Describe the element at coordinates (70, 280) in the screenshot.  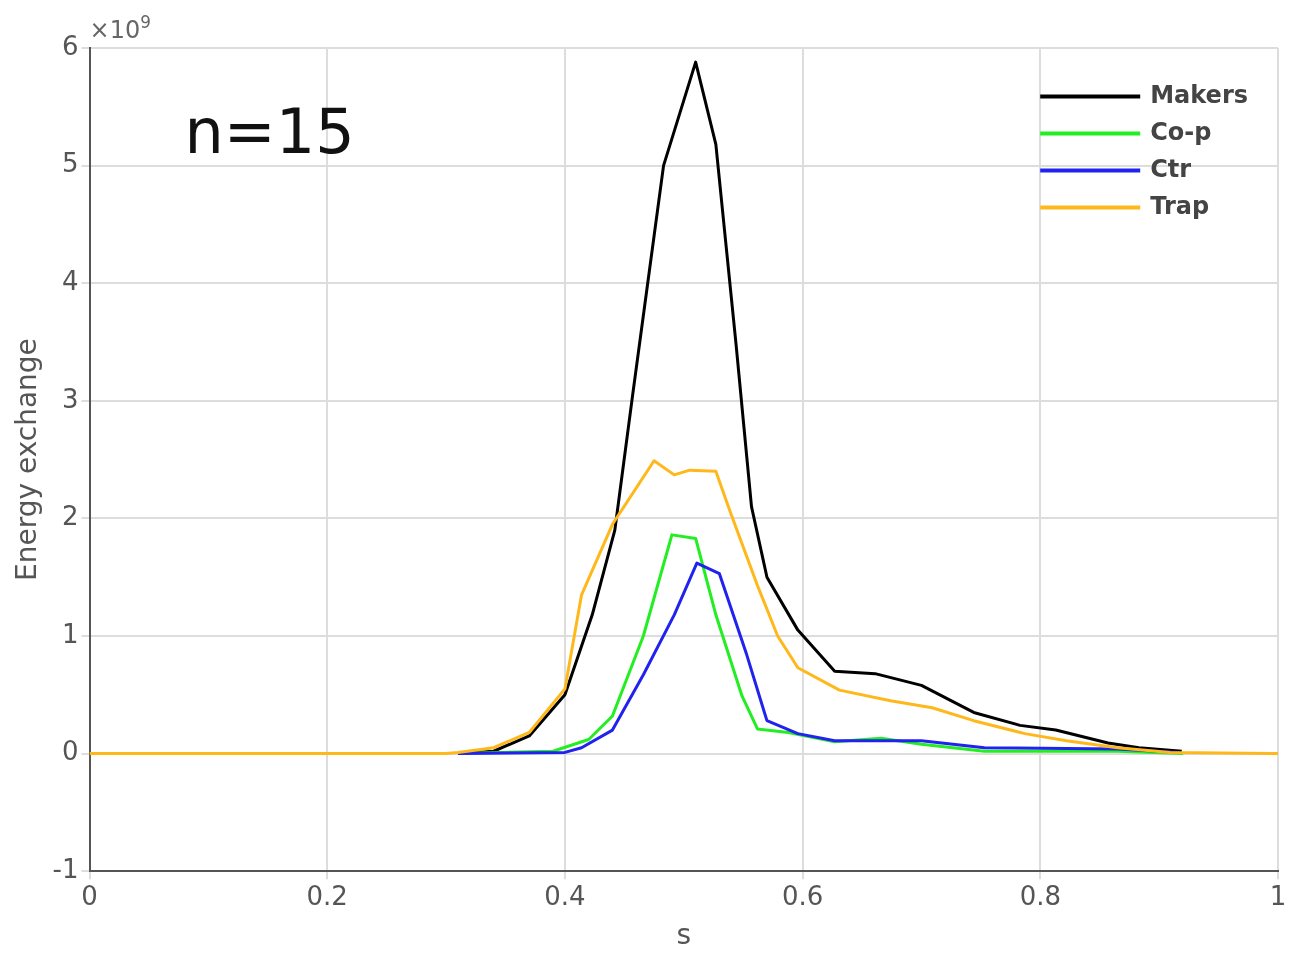
I see `y-tick-label: 4` at that location.